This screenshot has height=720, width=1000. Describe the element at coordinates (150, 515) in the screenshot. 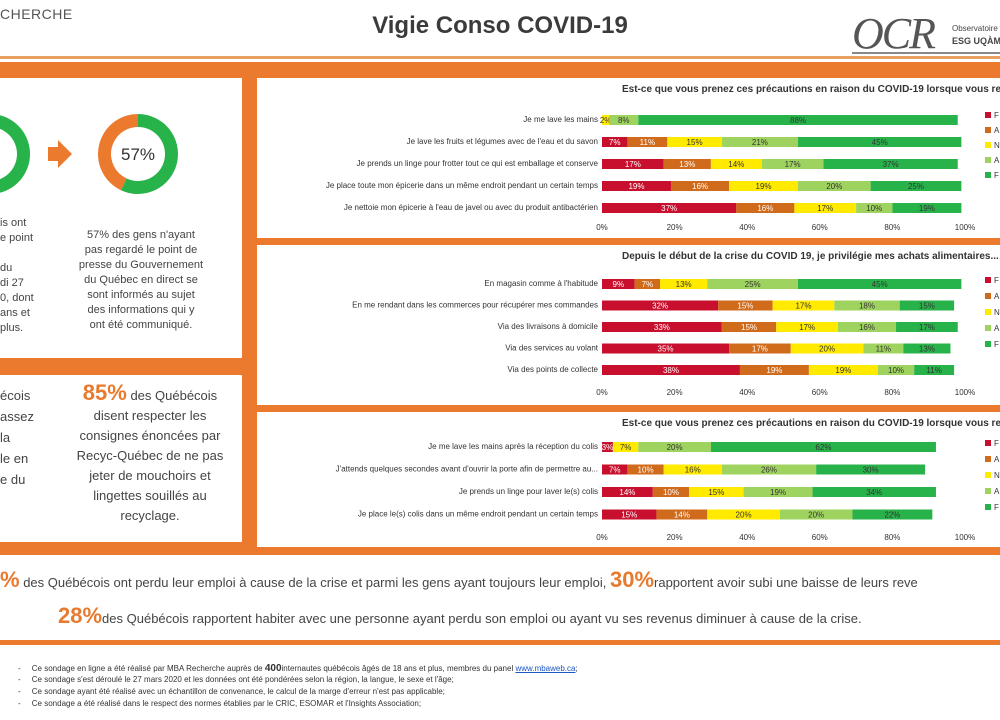

I see `text85-line: recyclage.` at that location.